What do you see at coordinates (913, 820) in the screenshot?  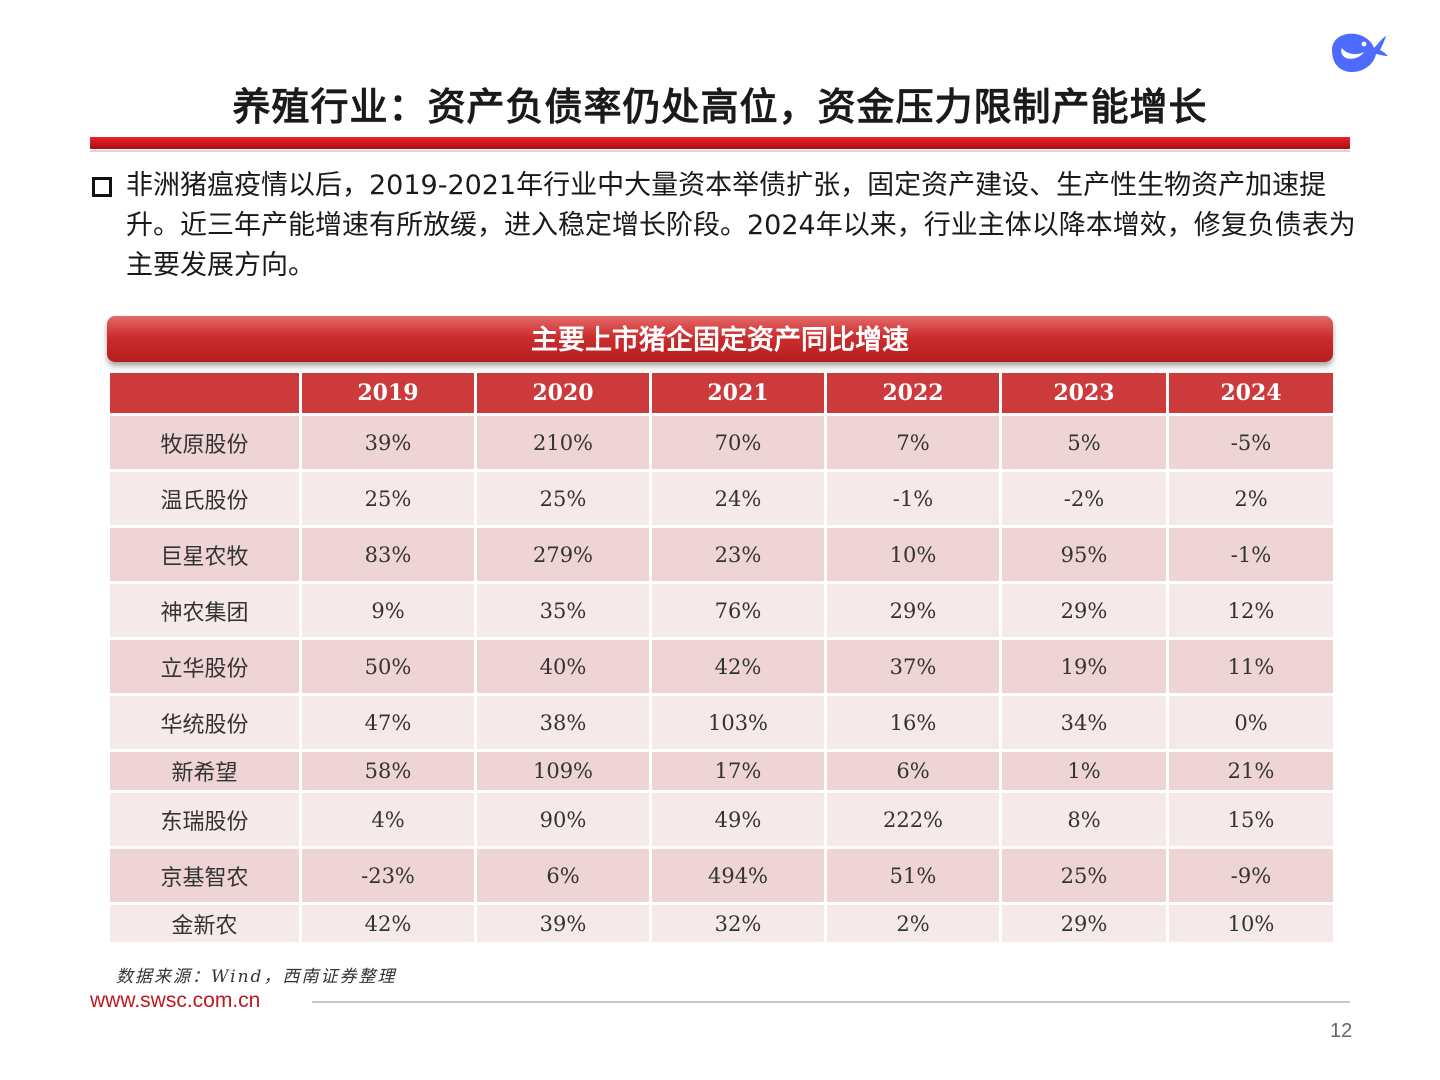 I see `table-cell: 222%` at bounding box center [913, 820].